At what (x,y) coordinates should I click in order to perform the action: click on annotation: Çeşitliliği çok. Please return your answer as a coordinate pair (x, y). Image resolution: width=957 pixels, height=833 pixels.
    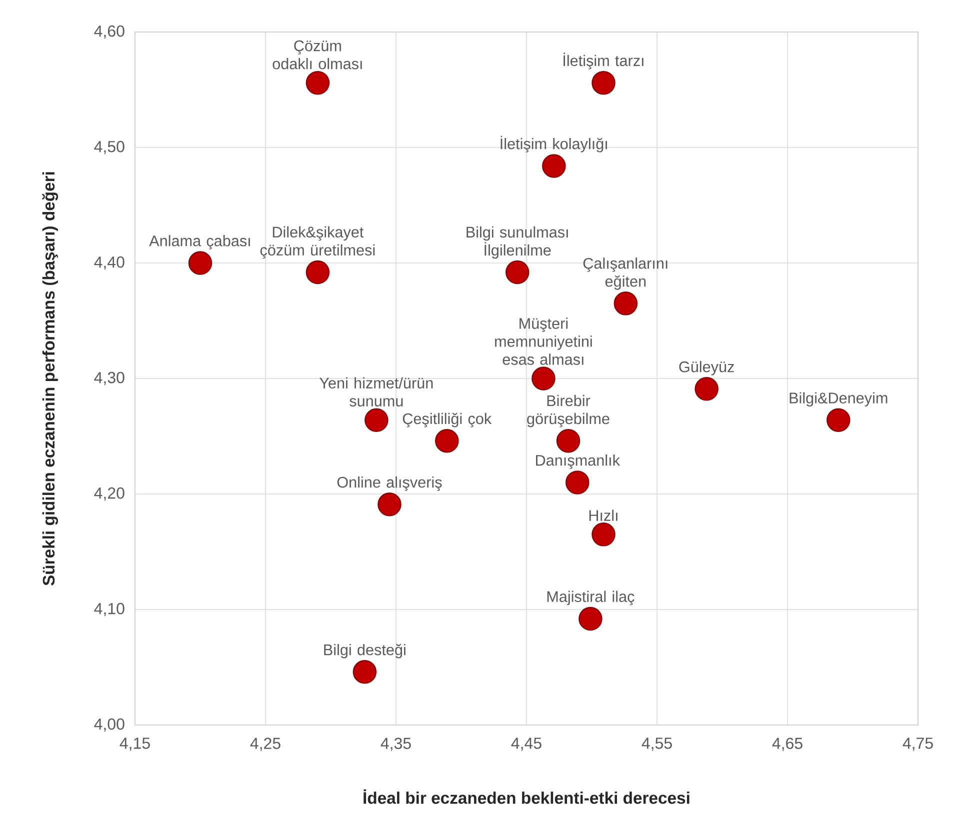
    Looking at the image, I should click on (447, 420).